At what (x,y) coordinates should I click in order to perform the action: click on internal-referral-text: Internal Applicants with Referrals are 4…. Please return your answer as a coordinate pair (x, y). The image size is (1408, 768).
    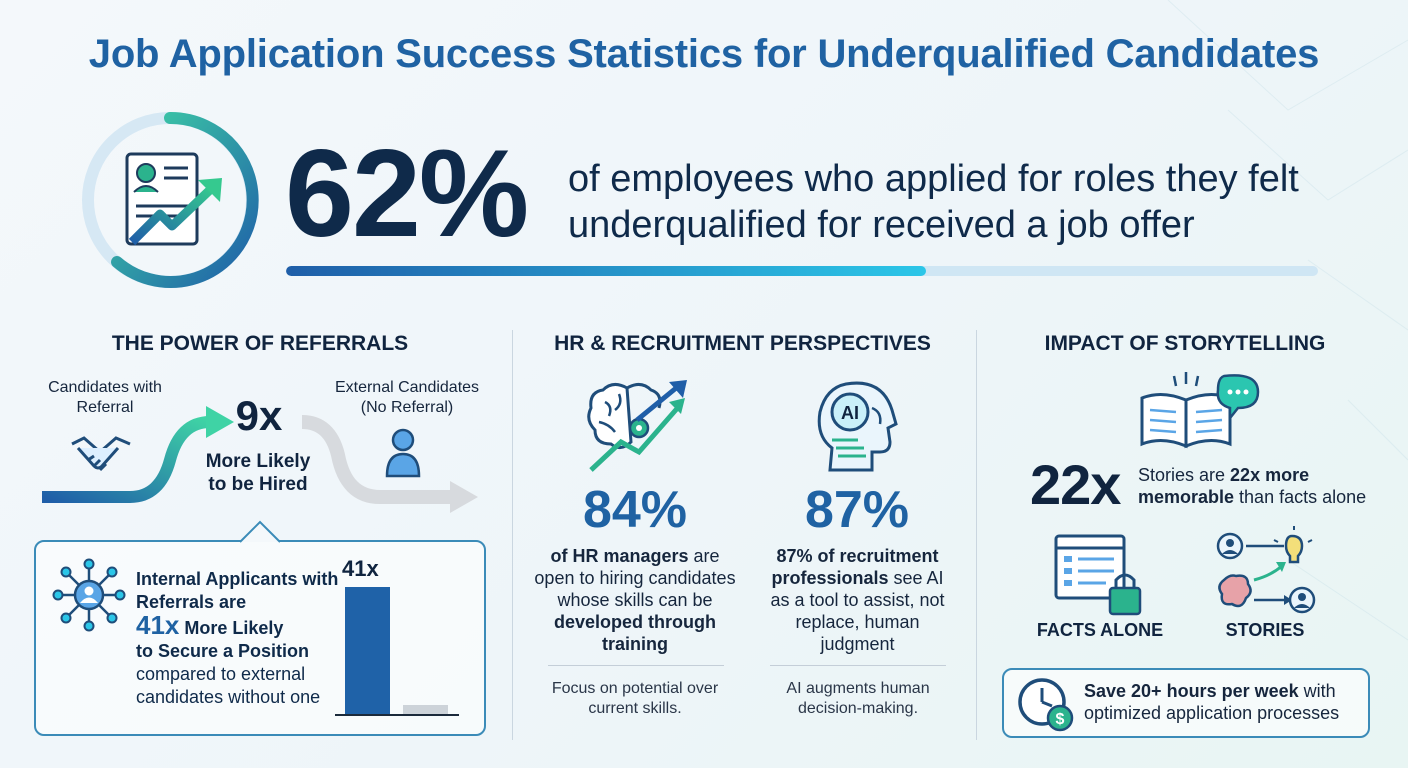
    Looking at the image, I should click on (241, 638).